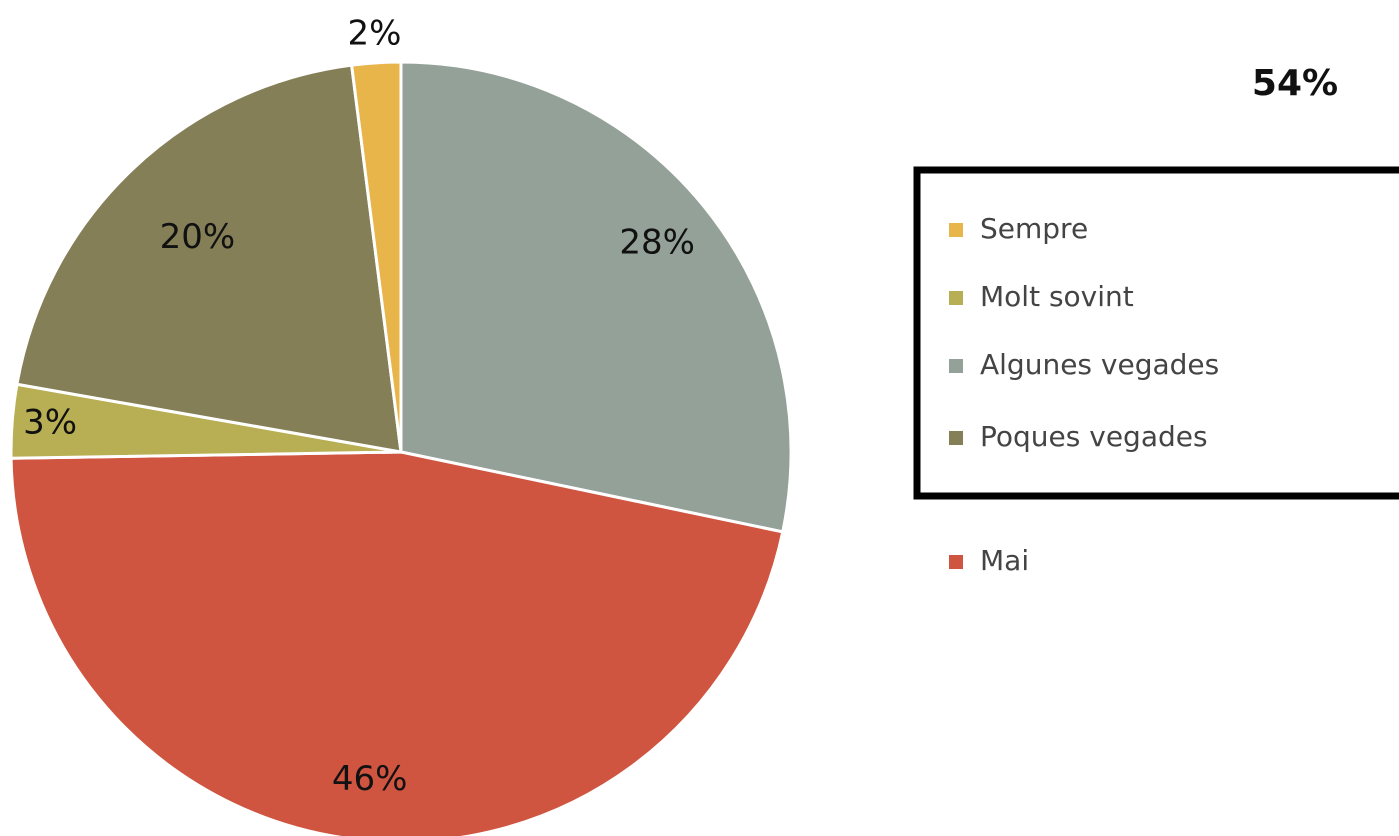 This screenshot has width=1399, height=836. I want to click on legend-label: Molt sovint, so click(1057, 296).